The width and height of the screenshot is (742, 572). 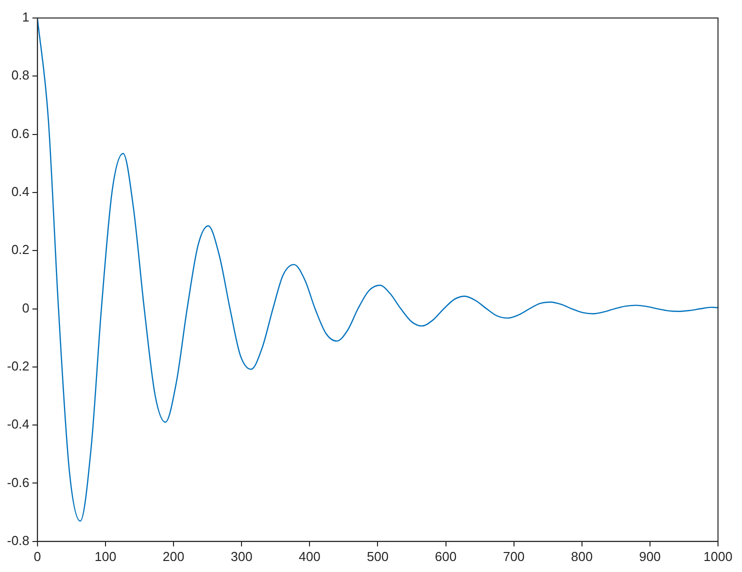 What do you see at coordinates (20, 133) in the screenshot?
I see `y-tick-label: 0.6` at bounding box center [20, 133].